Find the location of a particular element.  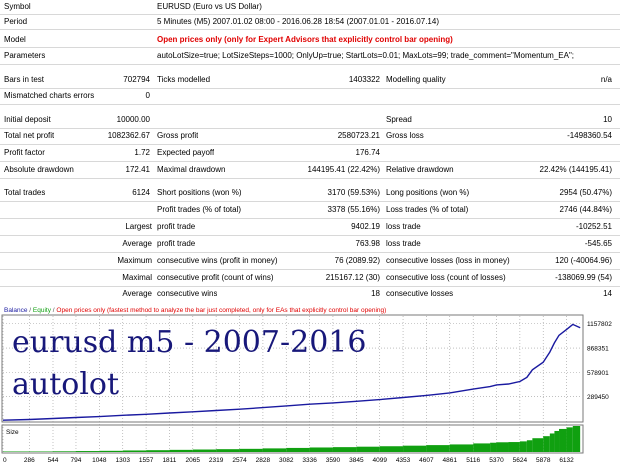

label-expected-payoff: Expected payoff is located at coordinates (186, 152).